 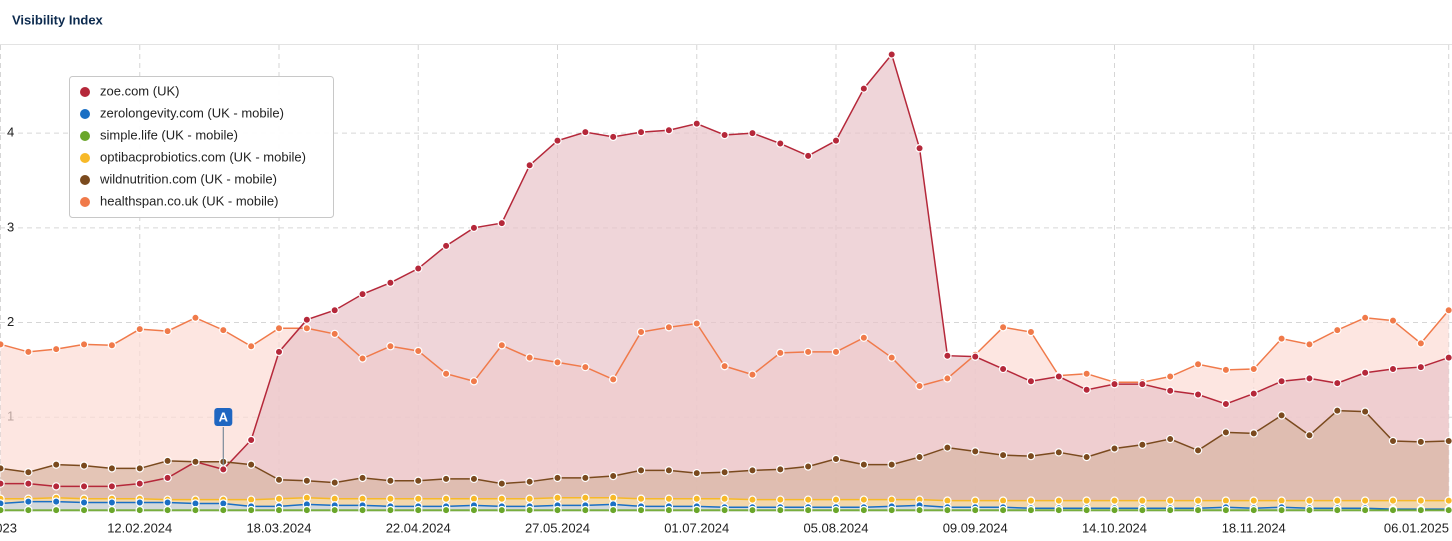 I want to click on annotation-flag, so click(x=223, y=417).